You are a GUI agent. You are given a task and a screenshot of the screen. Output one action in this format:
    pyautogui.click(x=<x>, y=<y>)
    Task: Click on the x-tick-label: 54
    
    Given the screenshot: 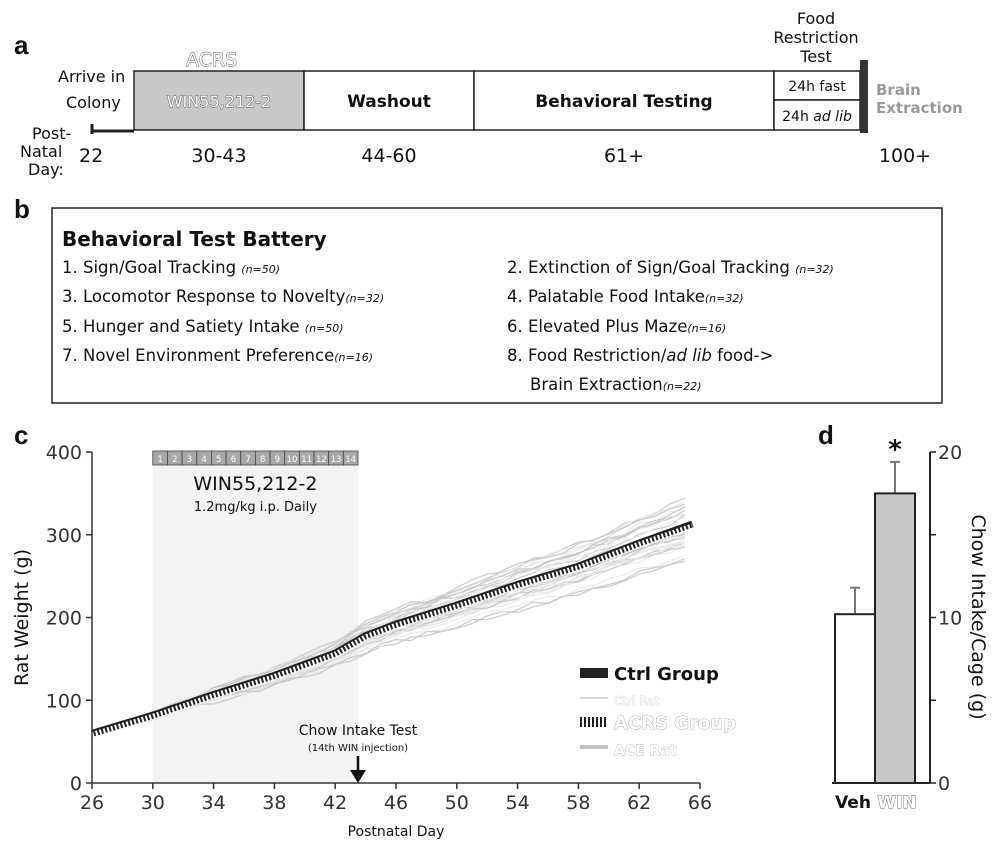 What is the action you would take?
    pyautogui.click(x=518, y=803)
    